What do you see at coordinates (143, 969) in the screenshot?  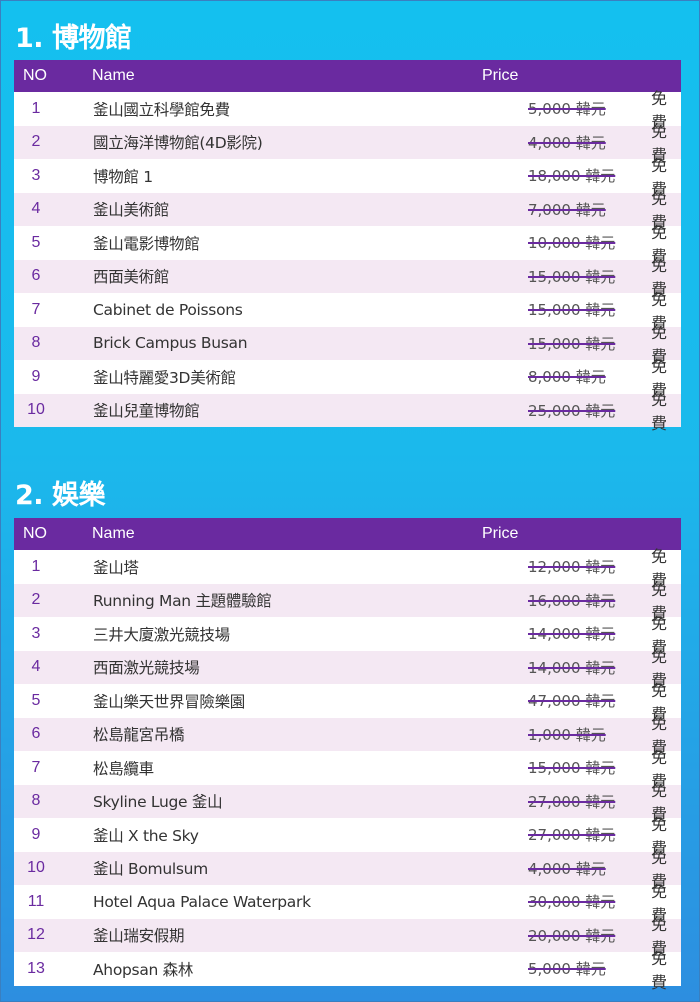 I see `row-name: Ahopsan 森林` at bounding box center [143, 969].